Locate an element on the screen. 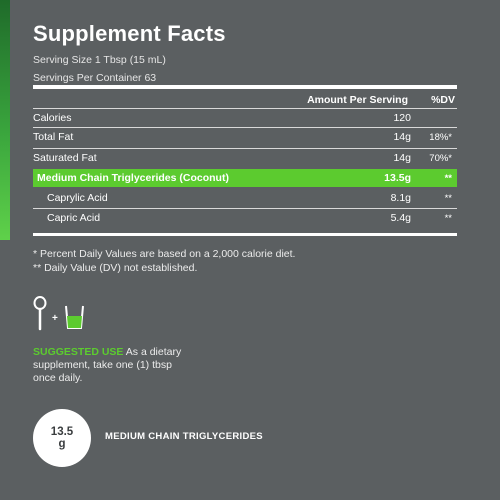 Image resolution: width=500 pixels, height=500 pixels. badge-unit: g is located at coordinates (62, 444).